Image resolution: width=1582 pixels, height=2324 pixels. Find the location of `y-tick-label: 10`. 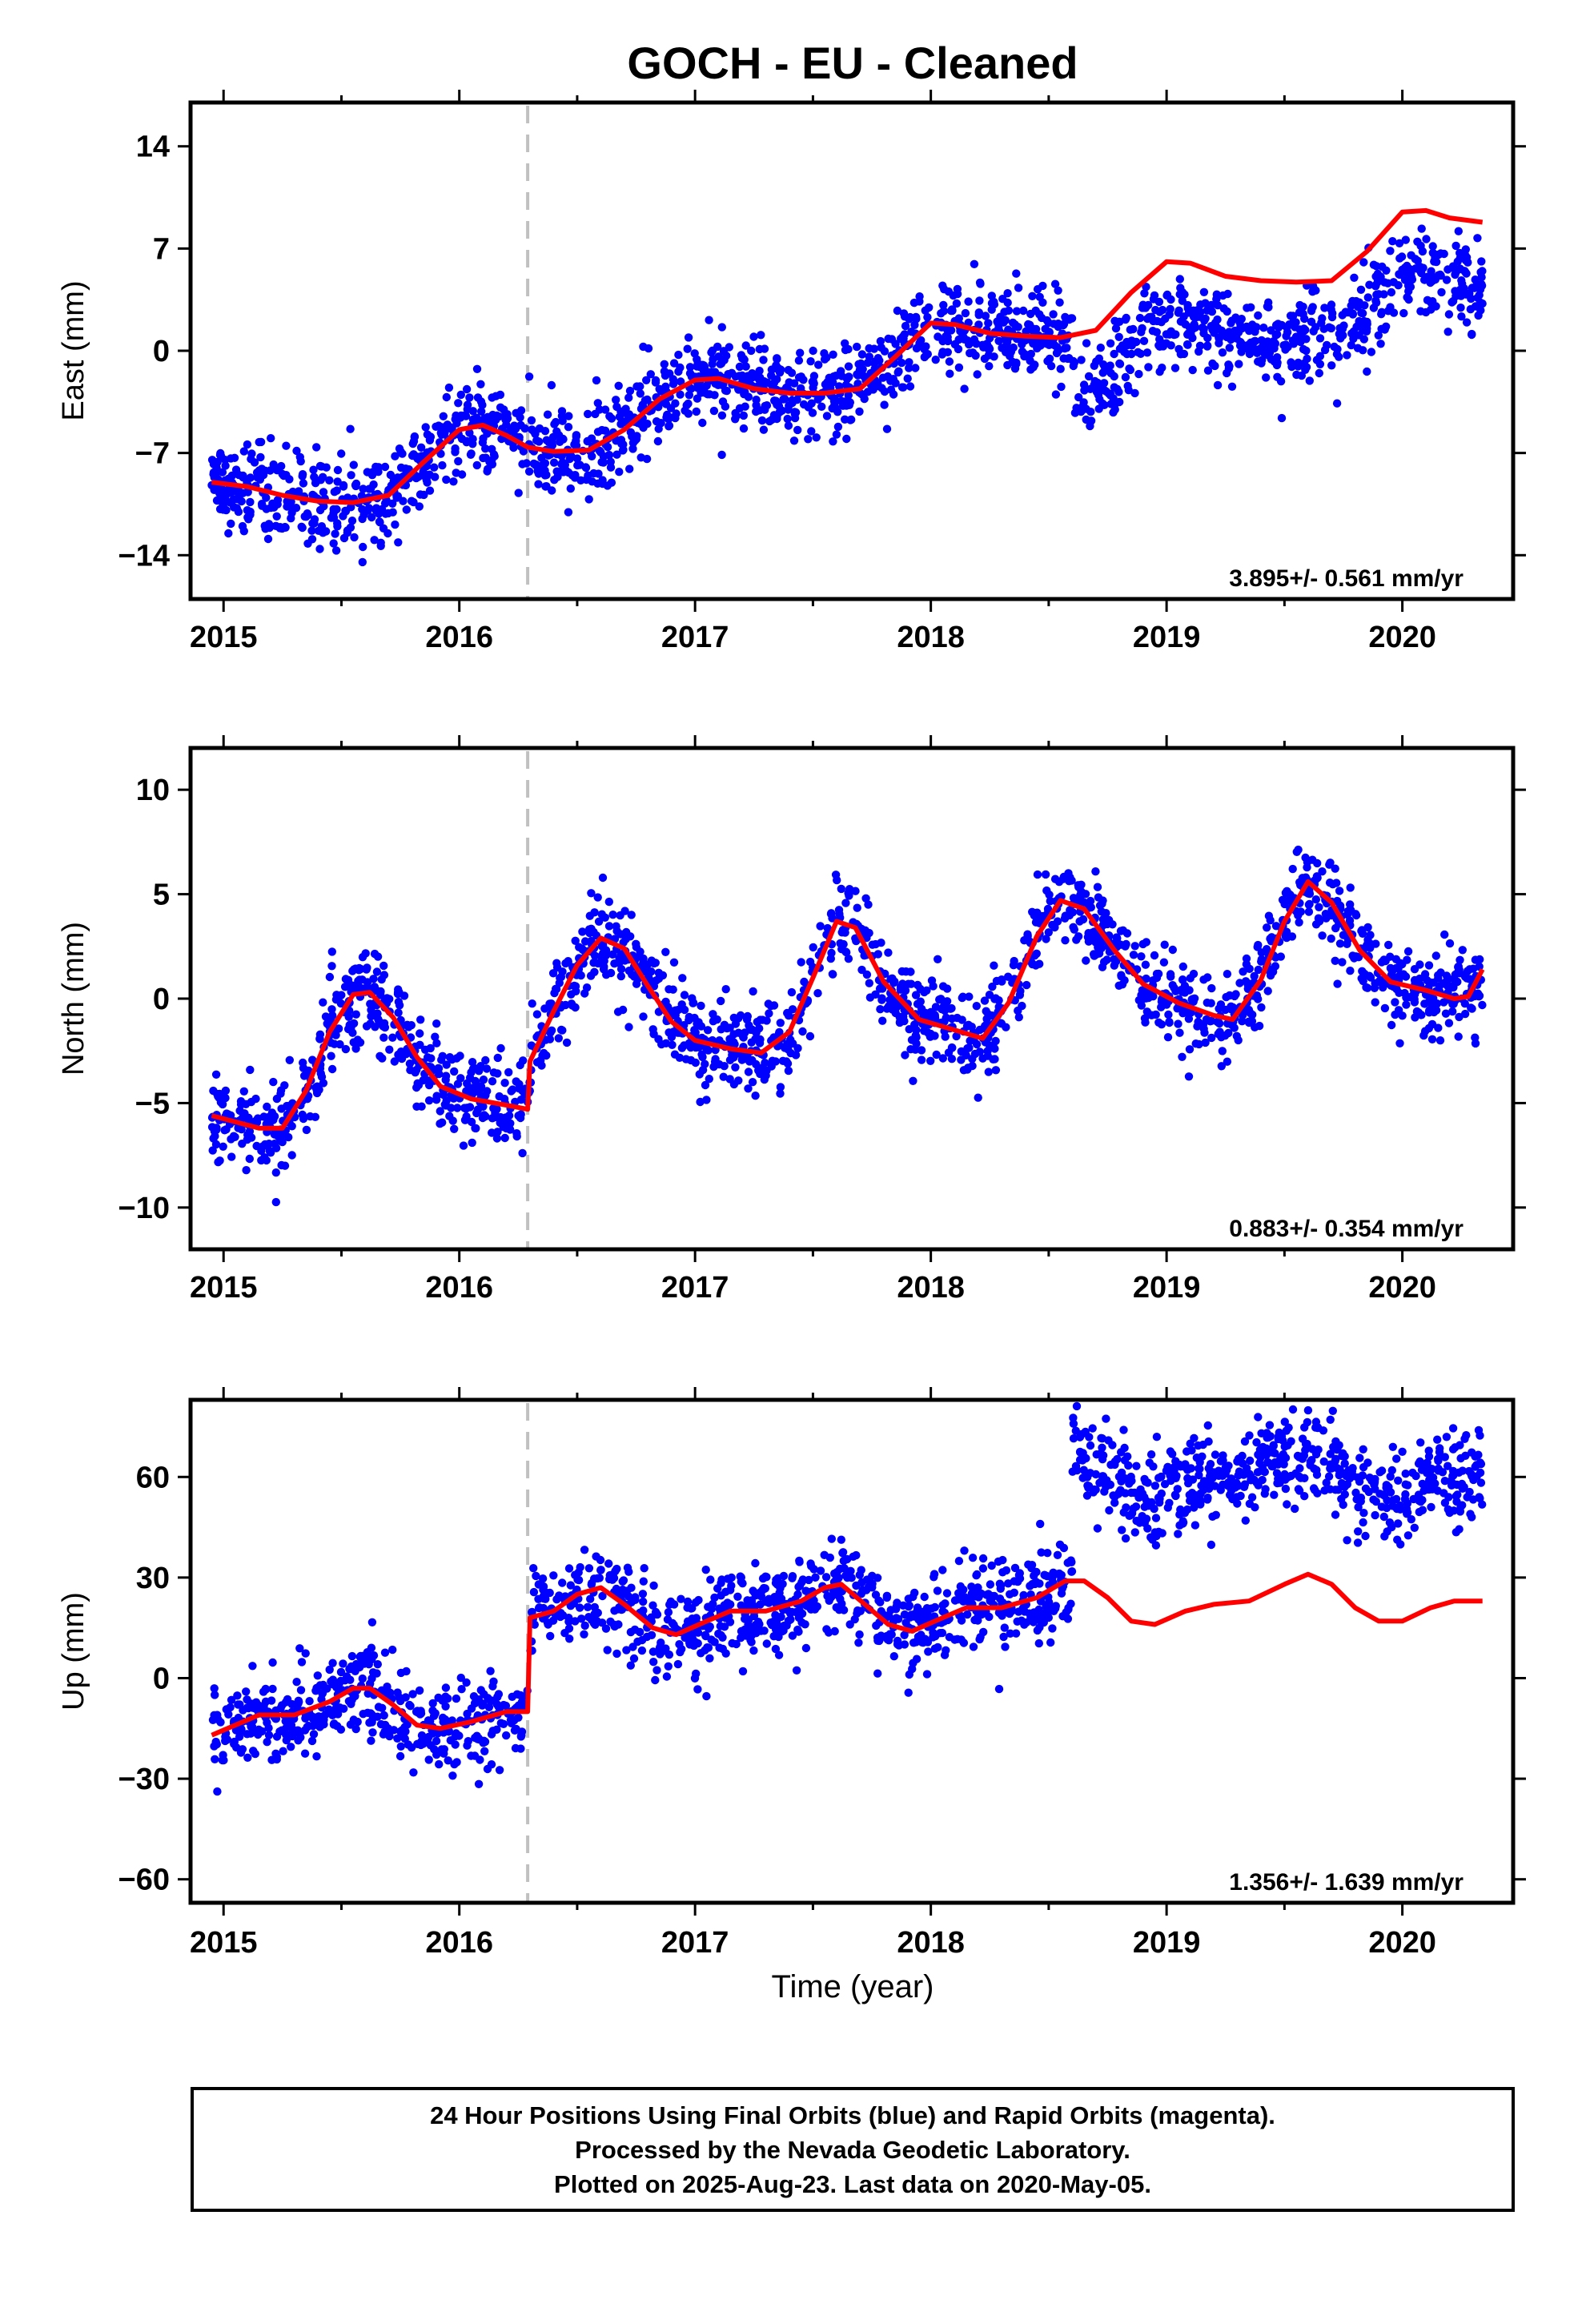

y-tick-label: 10 is located at coordinates (153, 790).